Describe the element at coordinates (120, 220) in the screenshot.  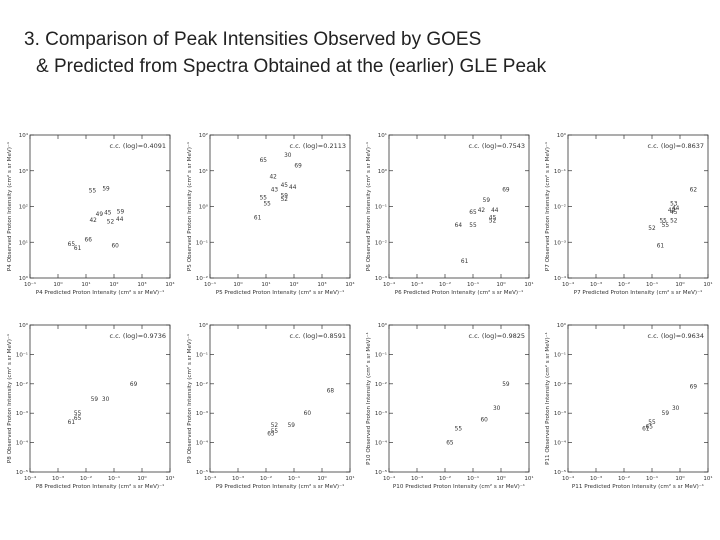
I see `data-point-label: 44` at that location.